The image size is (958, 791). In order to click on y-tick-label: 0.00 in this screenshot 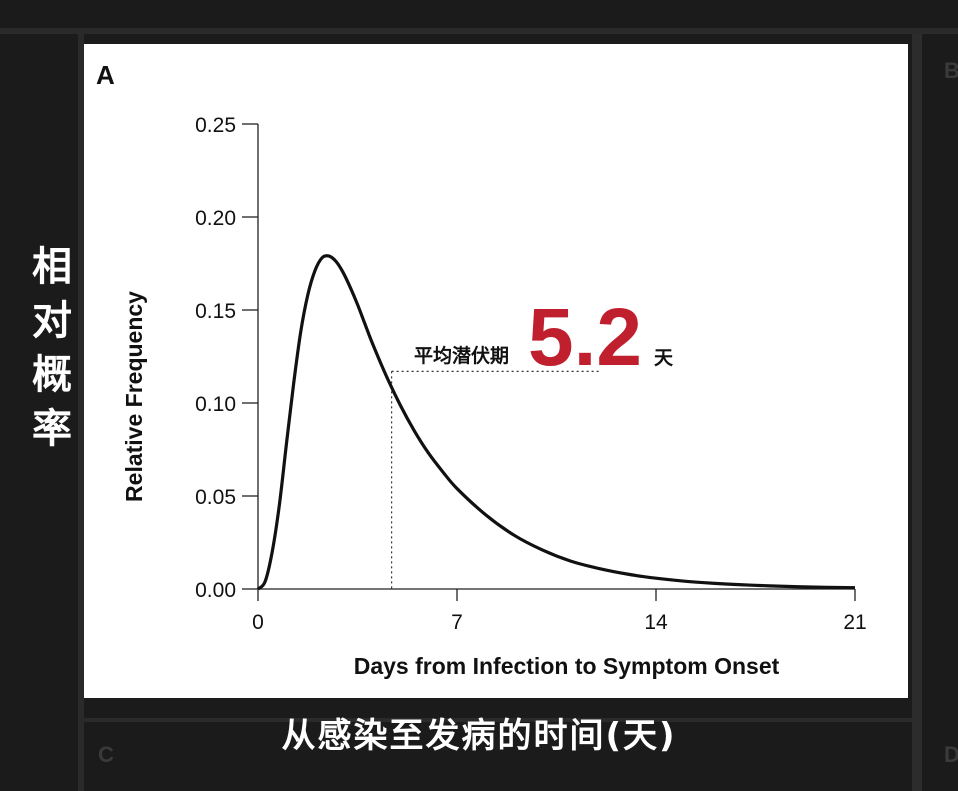, I will do `click(215, 590)`.